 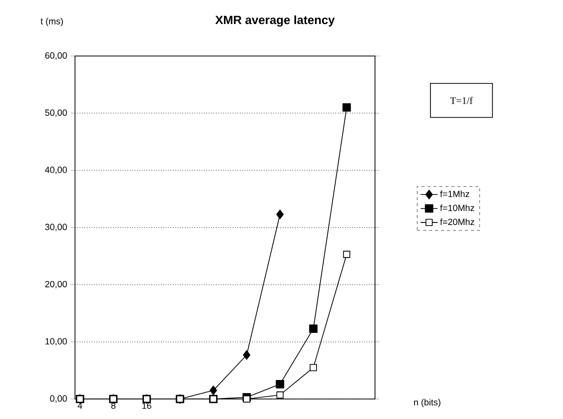 I want to click on y-axis-title: t (ms), so click(x=51, y=22).